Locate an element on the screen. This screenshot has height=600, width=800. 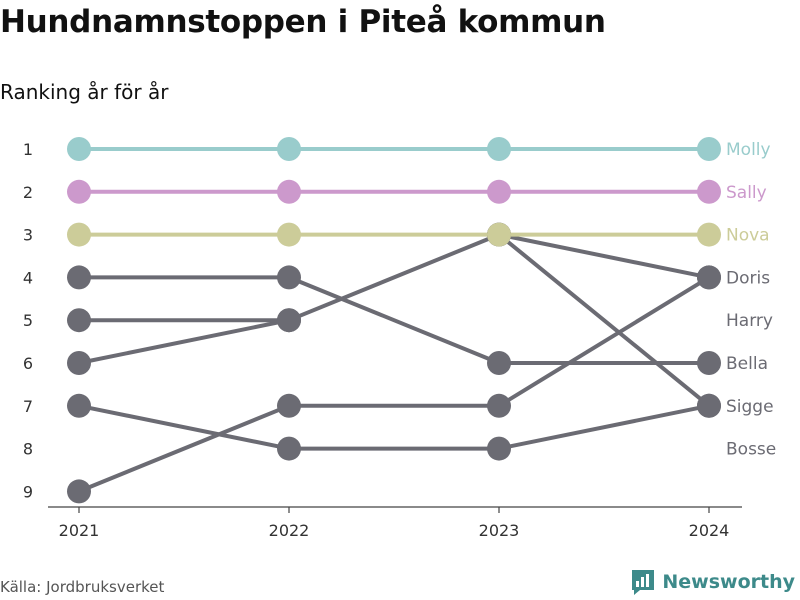
series-line-bella is located at coordinates (394, 320).